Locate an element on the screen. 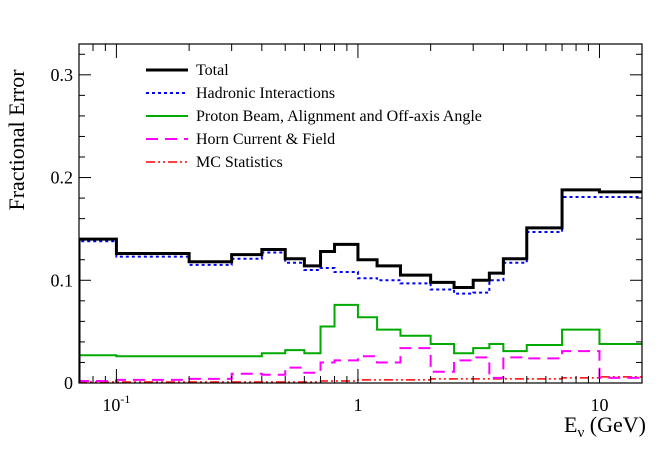 This screenshot has width=664, height=450. legend-label: Total is located at coordinates (212, 70).